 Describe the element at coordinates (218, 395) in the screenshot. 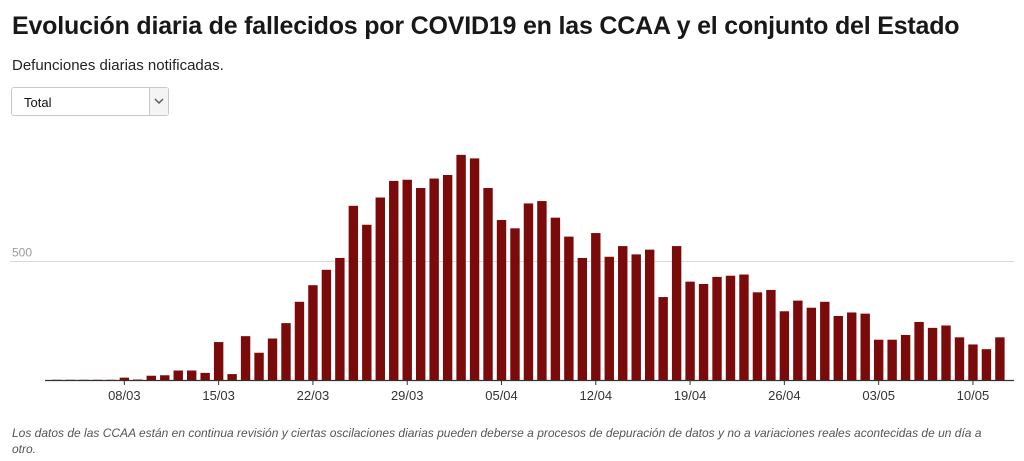

I see `x-tick-label: 15/03` at that location.